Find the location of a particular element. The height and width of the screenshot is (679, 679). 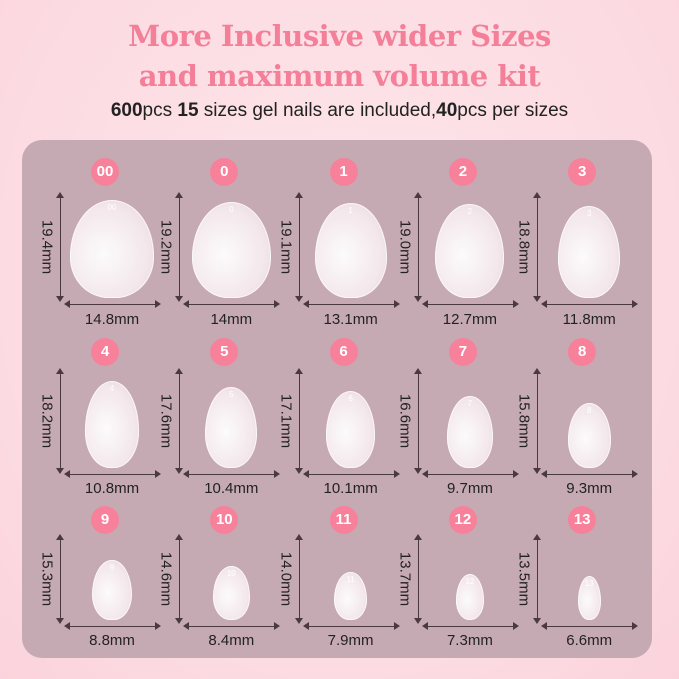

length-label: 13.5mm is located at coordinates (524, 579).